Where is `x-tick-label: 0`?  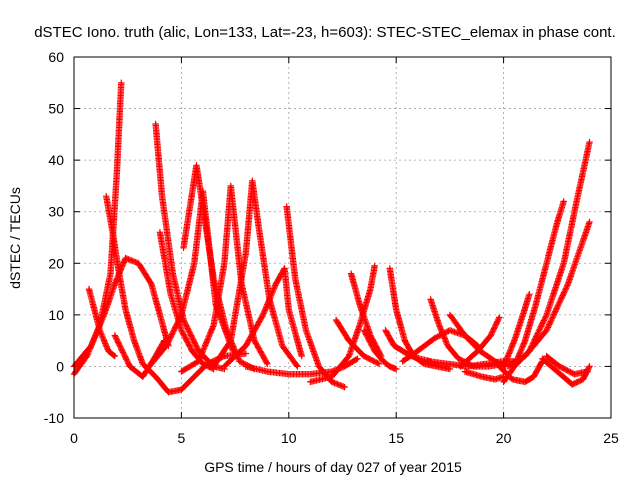
x-tick-label: 0 is located at coordinates (74, 438).